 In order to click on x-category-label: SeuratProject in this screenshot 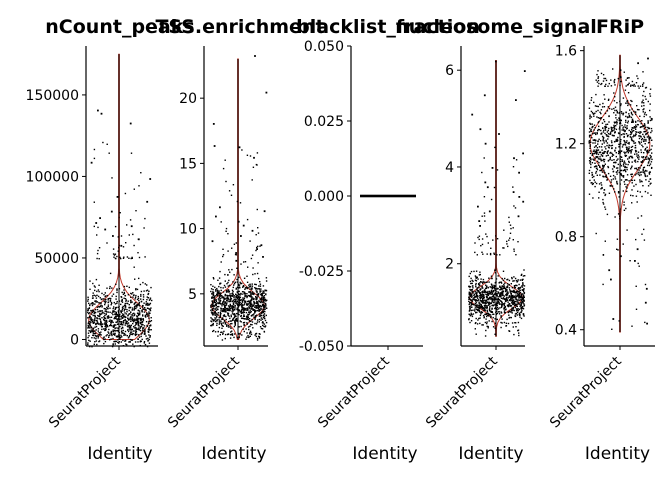, I will do `click(354, 392)`.